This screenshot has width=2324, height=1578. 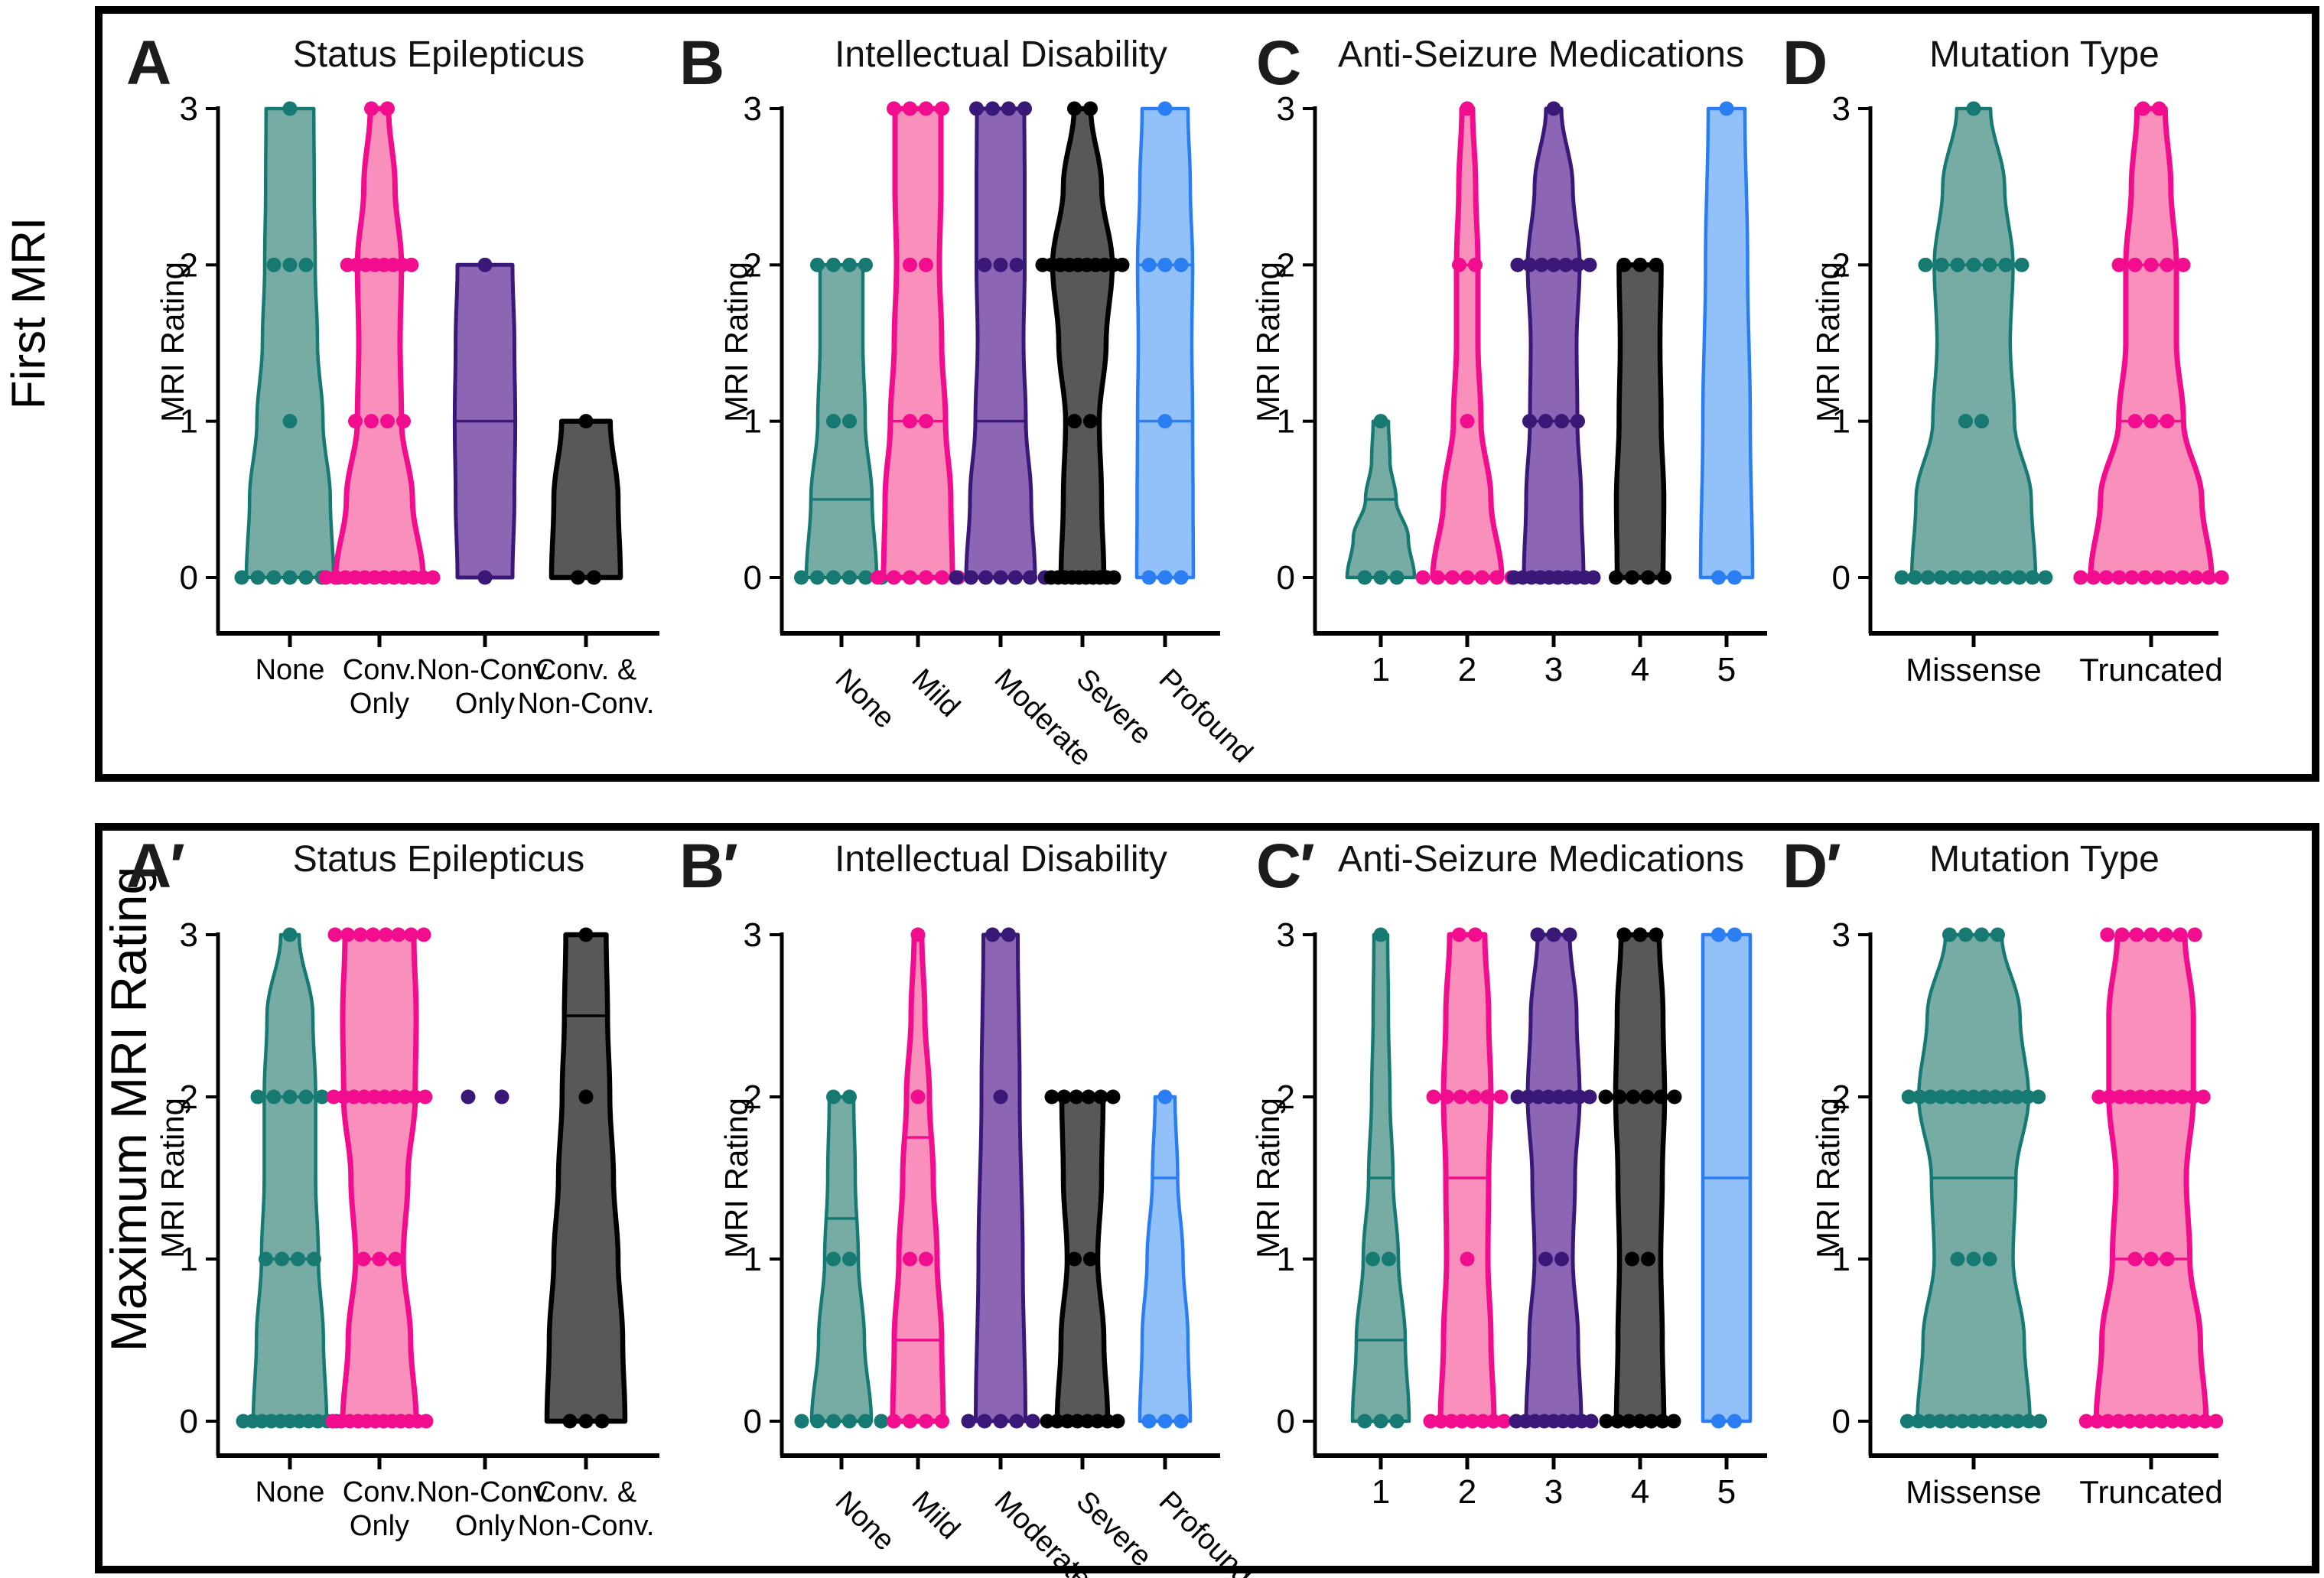 I want to click on panel-letter-c-prime: C′, so click(x=1285, y=866).